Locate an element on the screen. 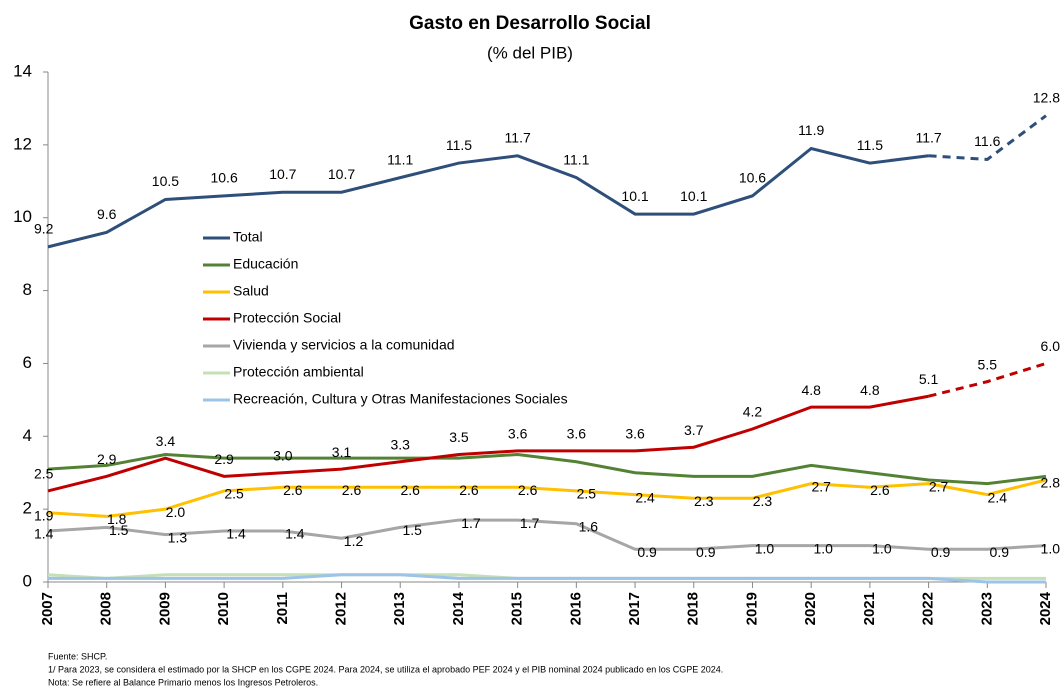  data-label: 11.9 is located at coordinates (811, 130).